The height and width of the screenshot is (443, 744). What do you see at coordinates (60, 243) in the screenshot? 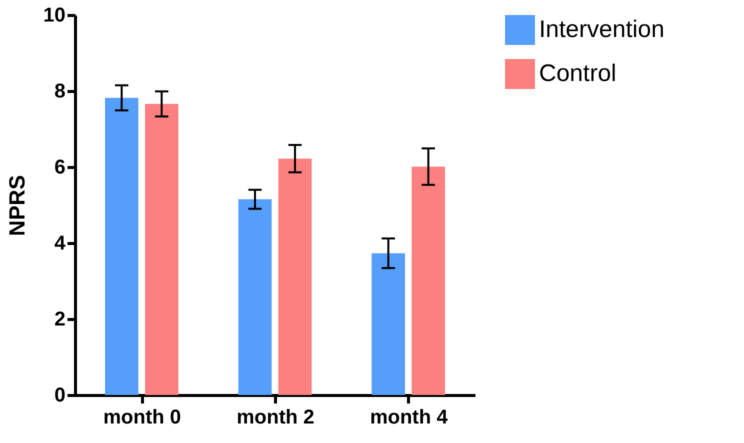
I see `y-tick-label: 4` at bounding box center [60, 243].